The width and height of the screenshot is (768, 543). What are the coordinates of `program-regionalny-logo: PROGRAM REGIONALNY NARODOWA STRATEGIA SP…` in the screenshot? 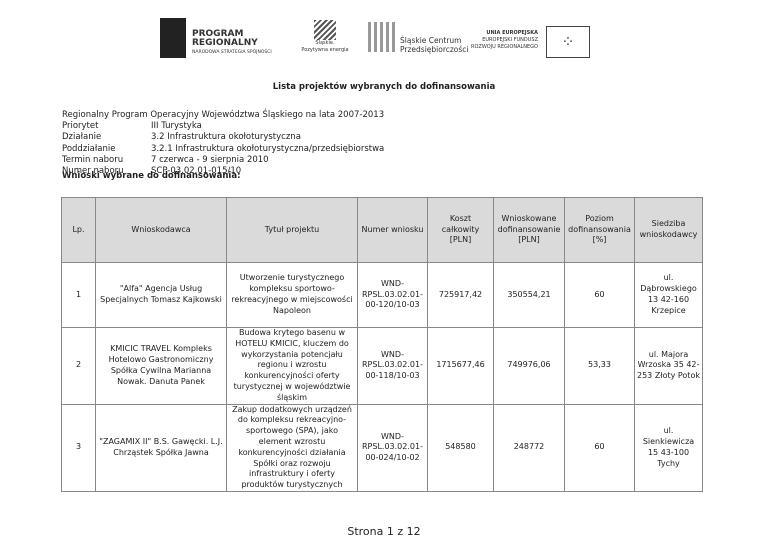 It's located at (232, 42).